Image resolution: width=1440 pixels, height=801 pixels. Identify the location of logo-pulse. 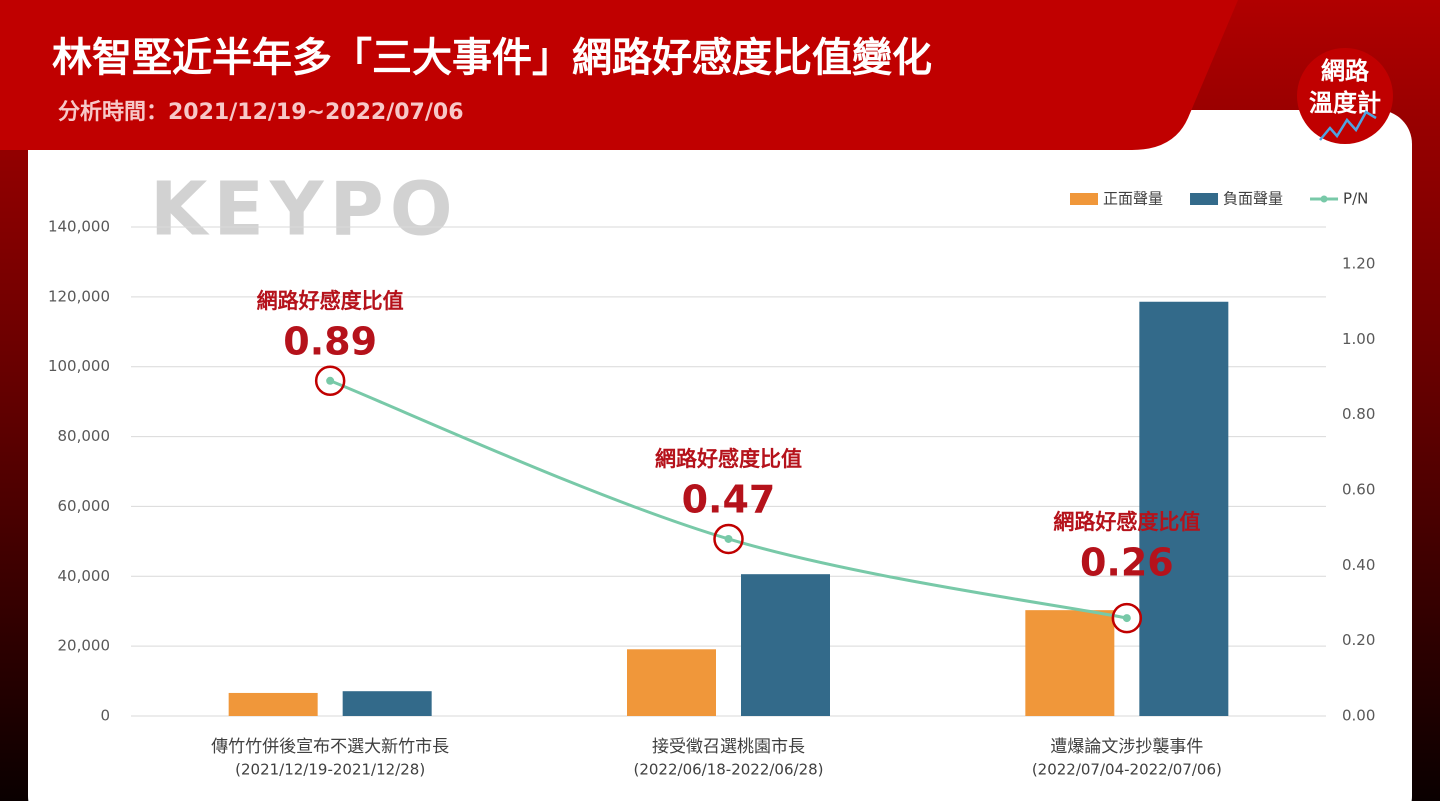
(1348, 125).